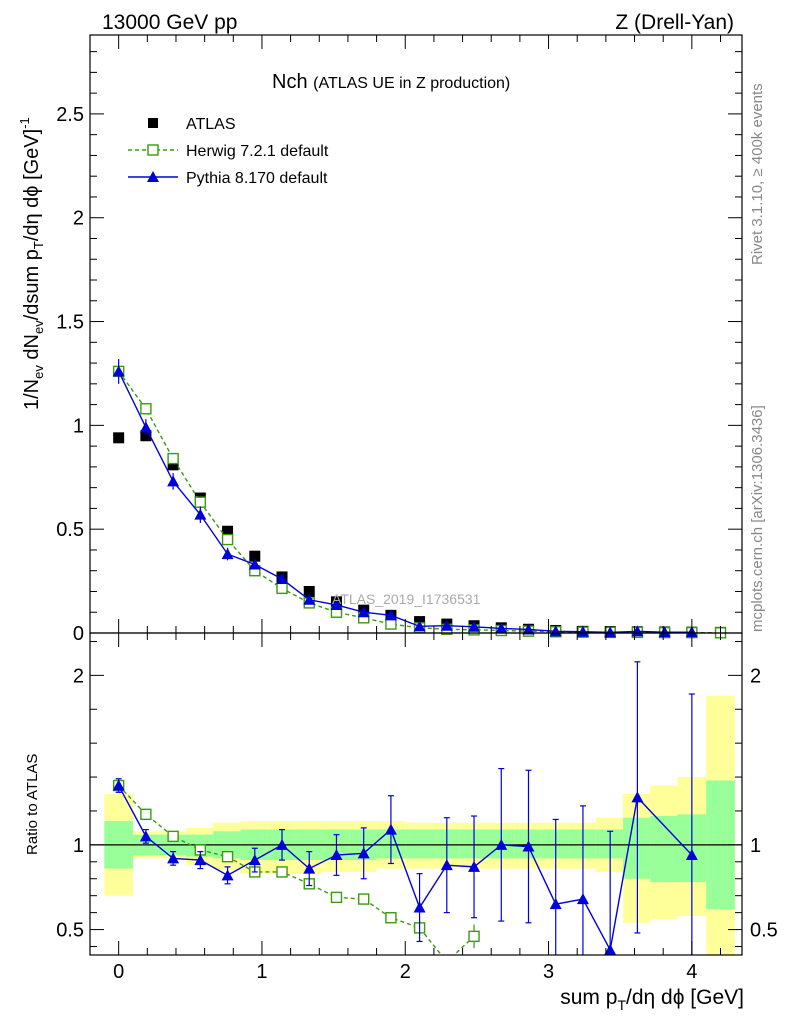 This screenshot has width=786, height=1024. Describe the element at coordinates (70, 931) in the screenshot. I see `ratio-ytick-label: 0.5` at that location.